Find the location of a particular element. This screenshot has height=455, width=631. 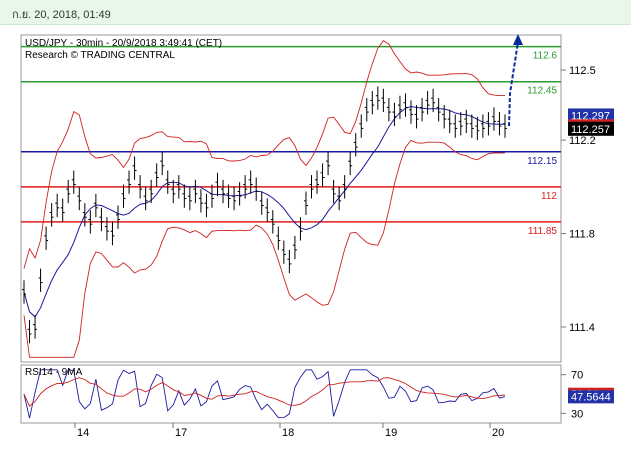

y-tick-label: 111.4 is located at coordinates (582, 328).